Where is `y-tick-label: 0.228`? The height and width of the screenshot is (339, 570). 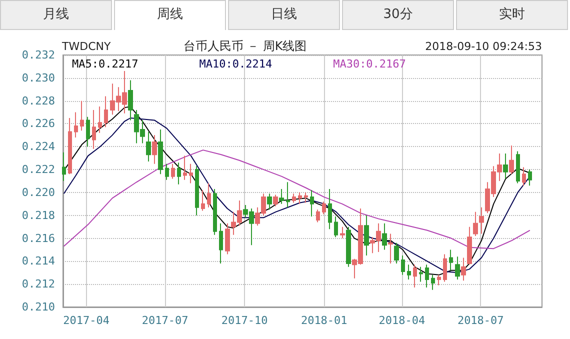
y-tick-label: 0.228 is located at coordinates (38, 101).